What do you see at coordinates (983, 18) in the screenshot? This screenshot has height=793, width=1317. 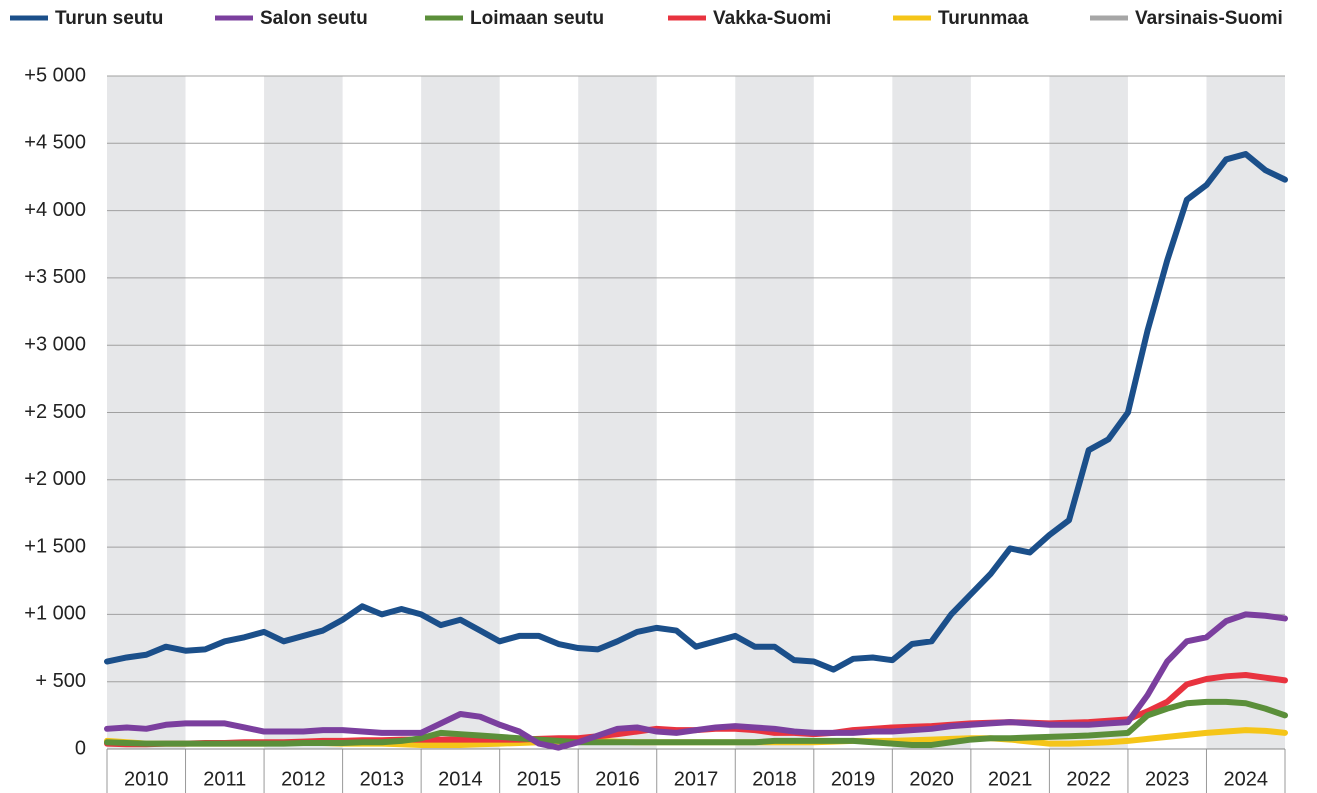 I see `legend-label: Turunmaa` at bounding box center [983, 18].